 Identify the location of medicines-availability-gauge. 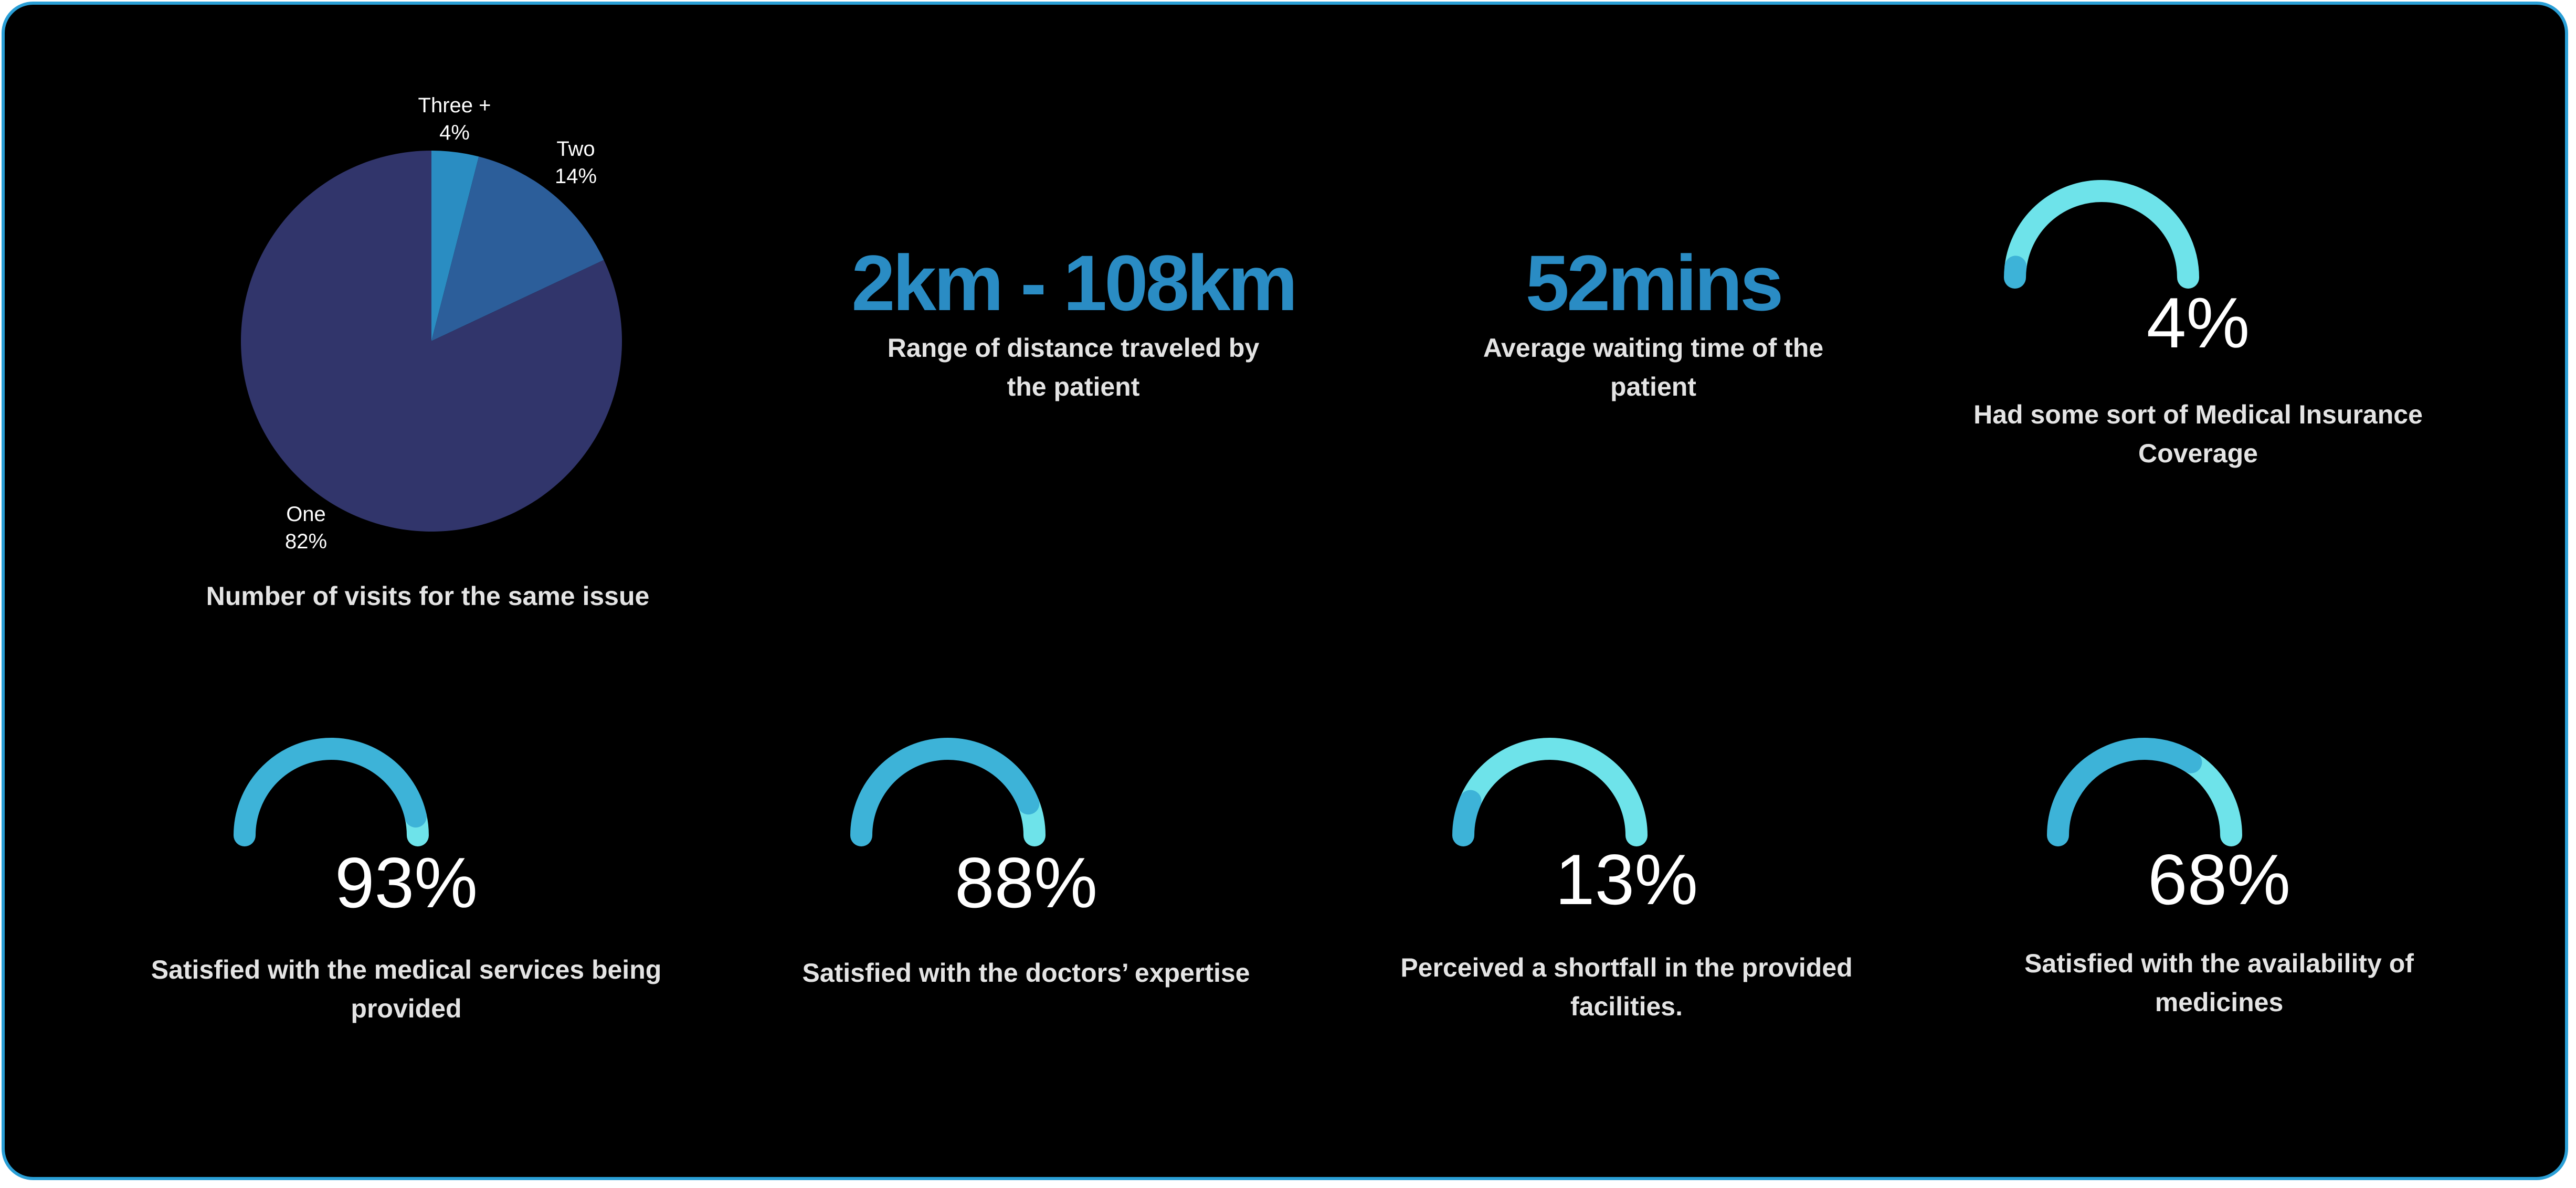
(2144, 792).